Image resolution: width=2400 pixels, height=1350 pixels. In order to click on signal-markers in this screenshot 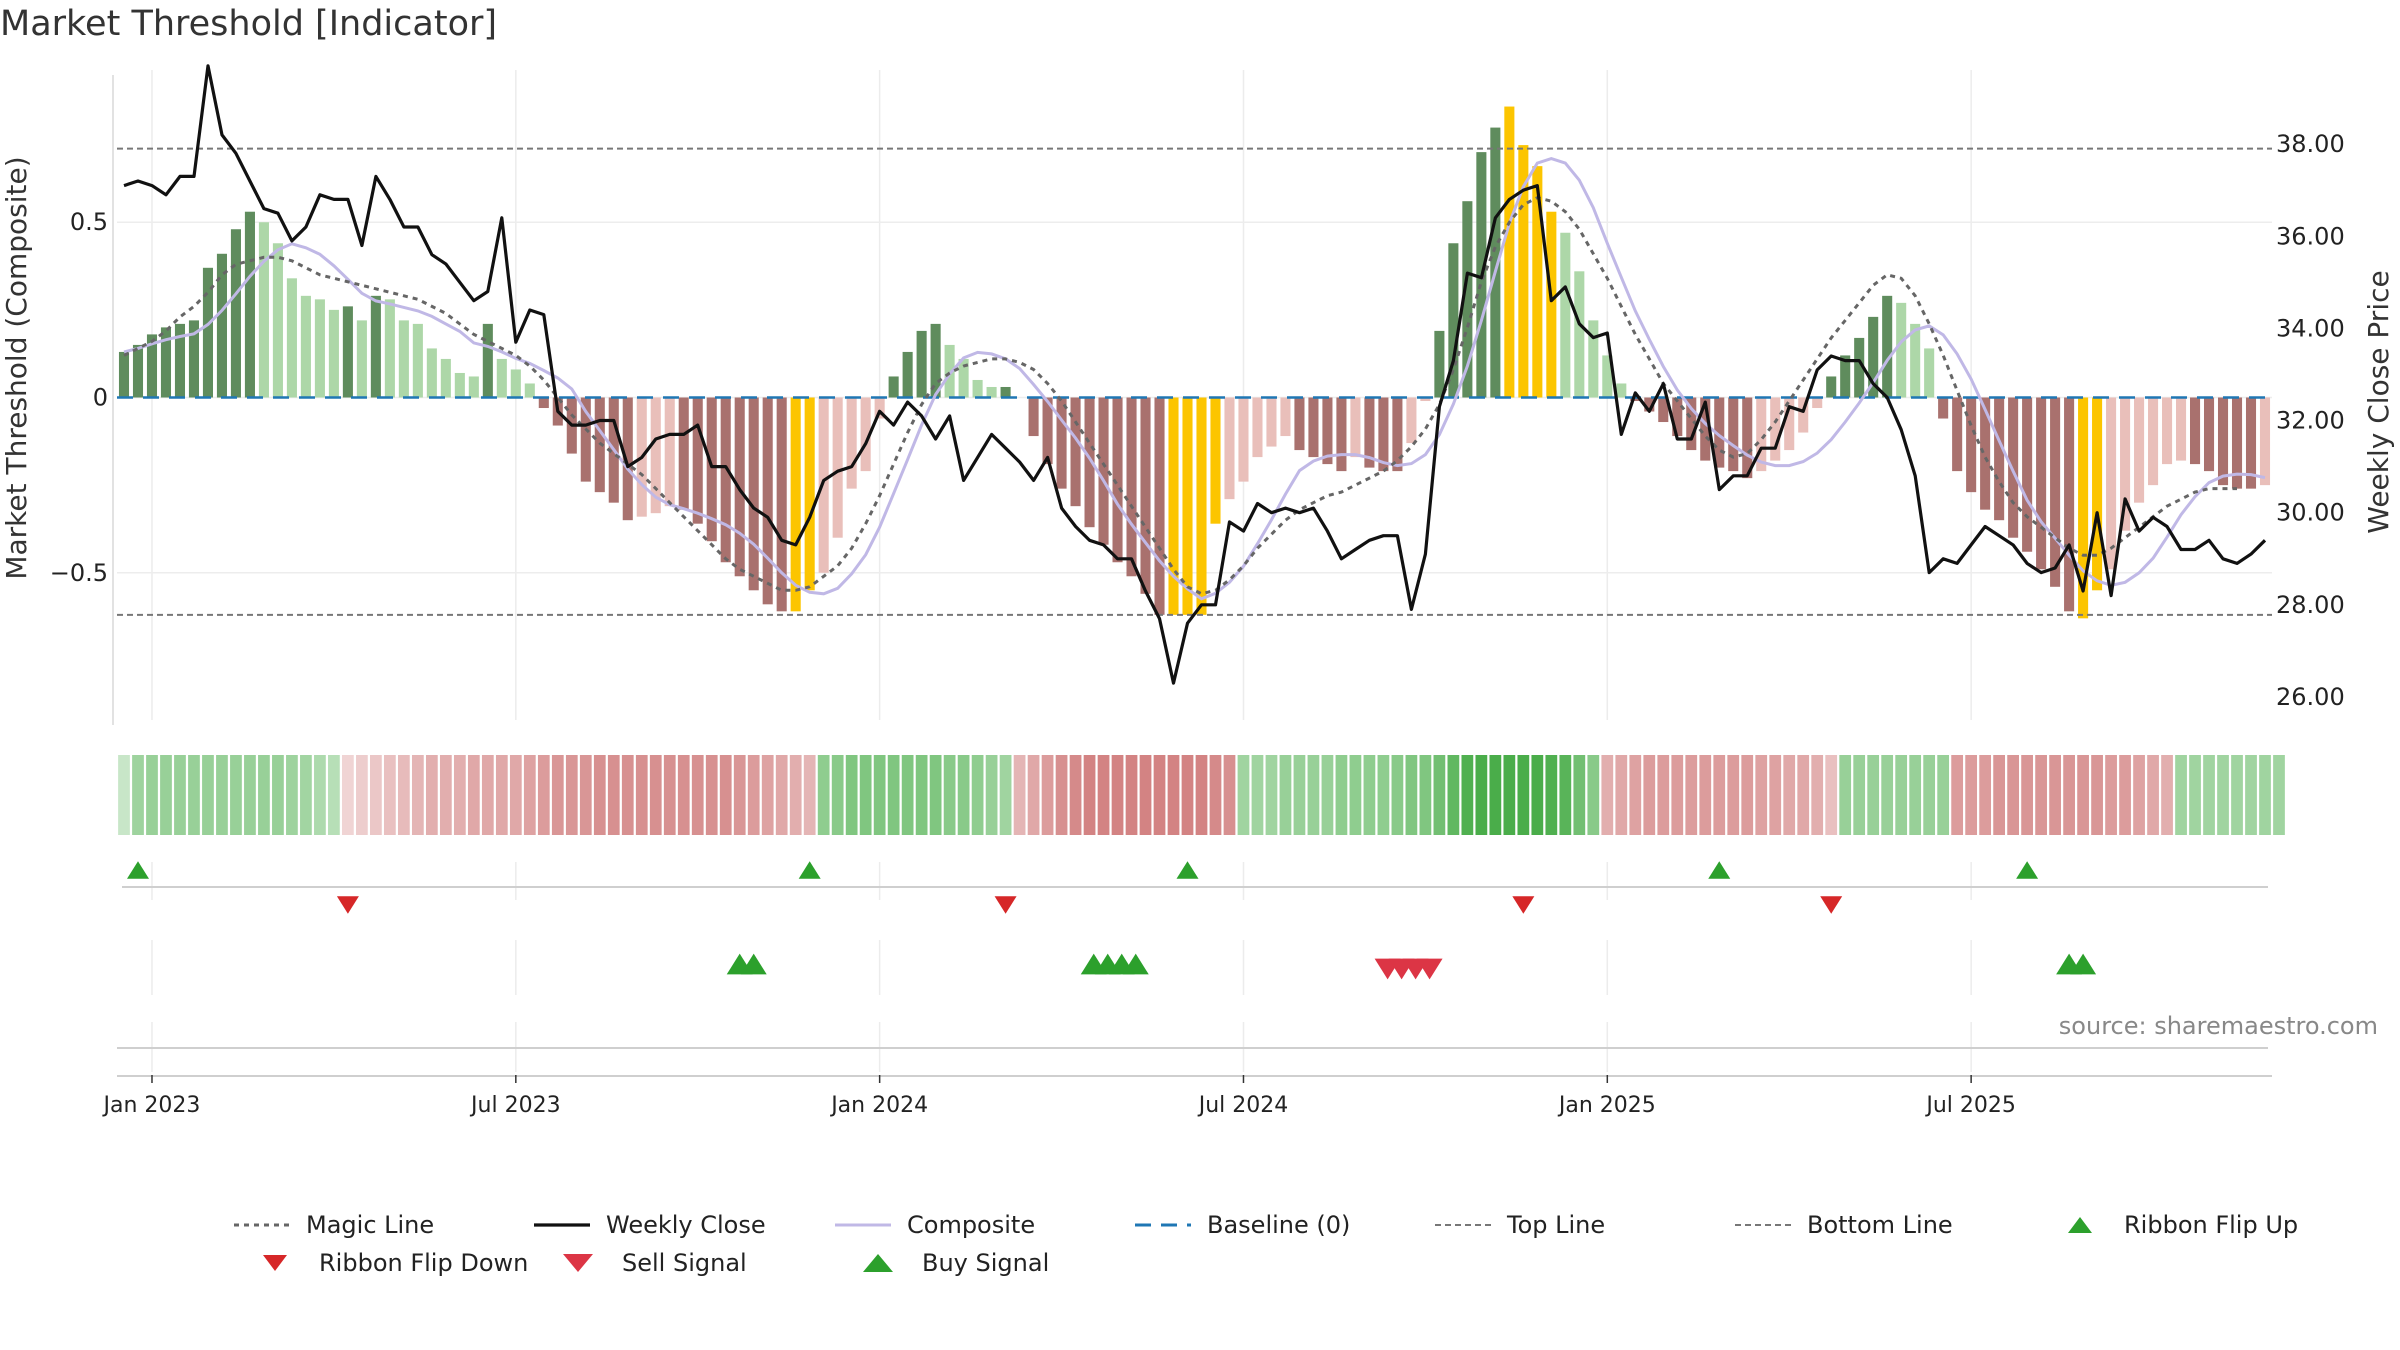, I will do `click(1111, 920)`.